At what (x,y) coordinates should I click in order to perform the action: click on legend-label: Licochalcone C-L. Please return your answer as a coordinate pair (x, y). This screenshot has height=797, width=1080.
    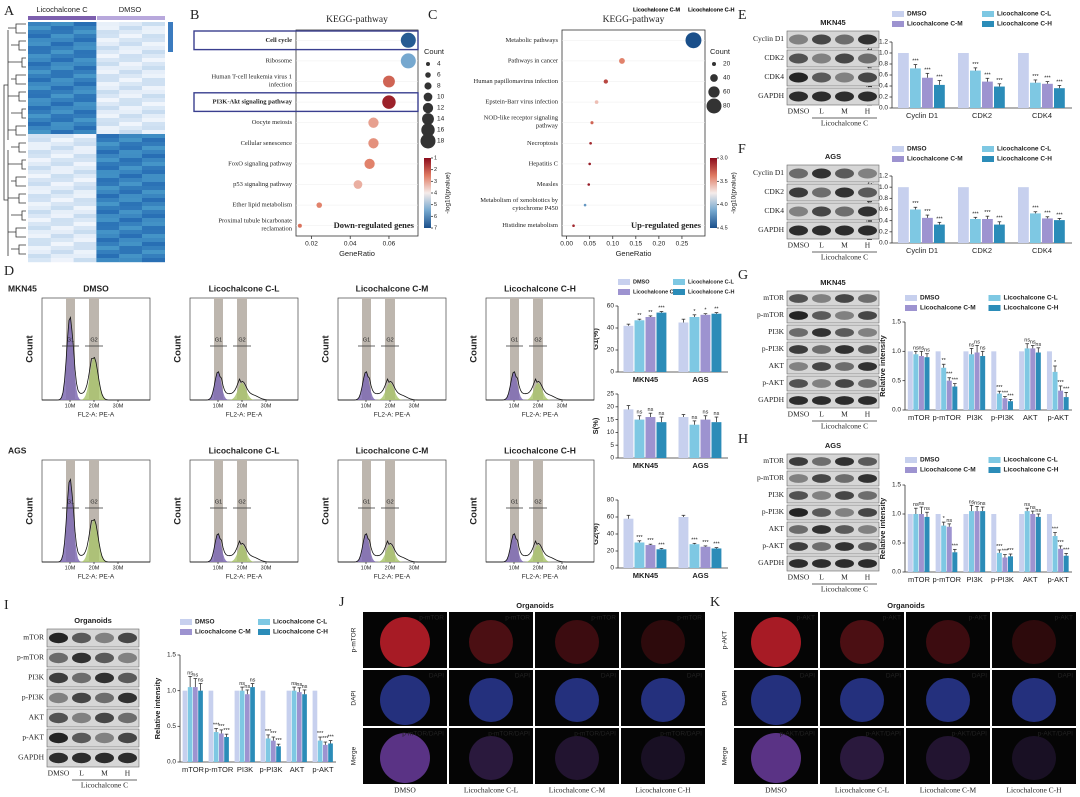
    Looking at the image, I should click on (711, 282).